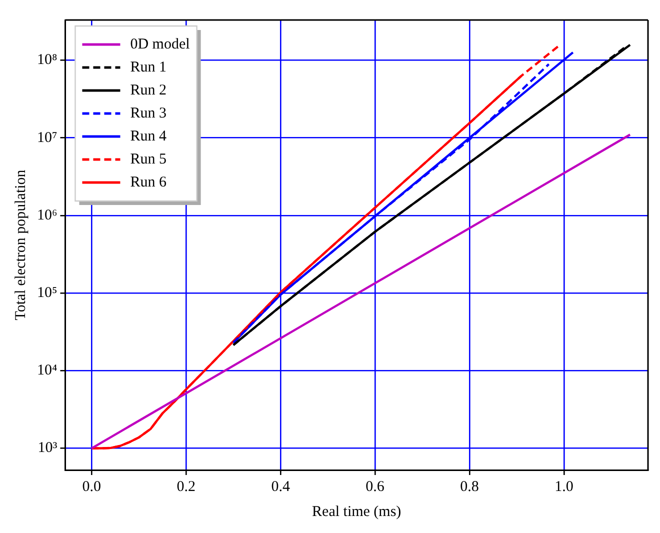 The width and height of the screenshot is (660, 533). Describe the element at coordinates (186, 486) in the screenshot. I see `x-tick-label: 0.2` at that location.